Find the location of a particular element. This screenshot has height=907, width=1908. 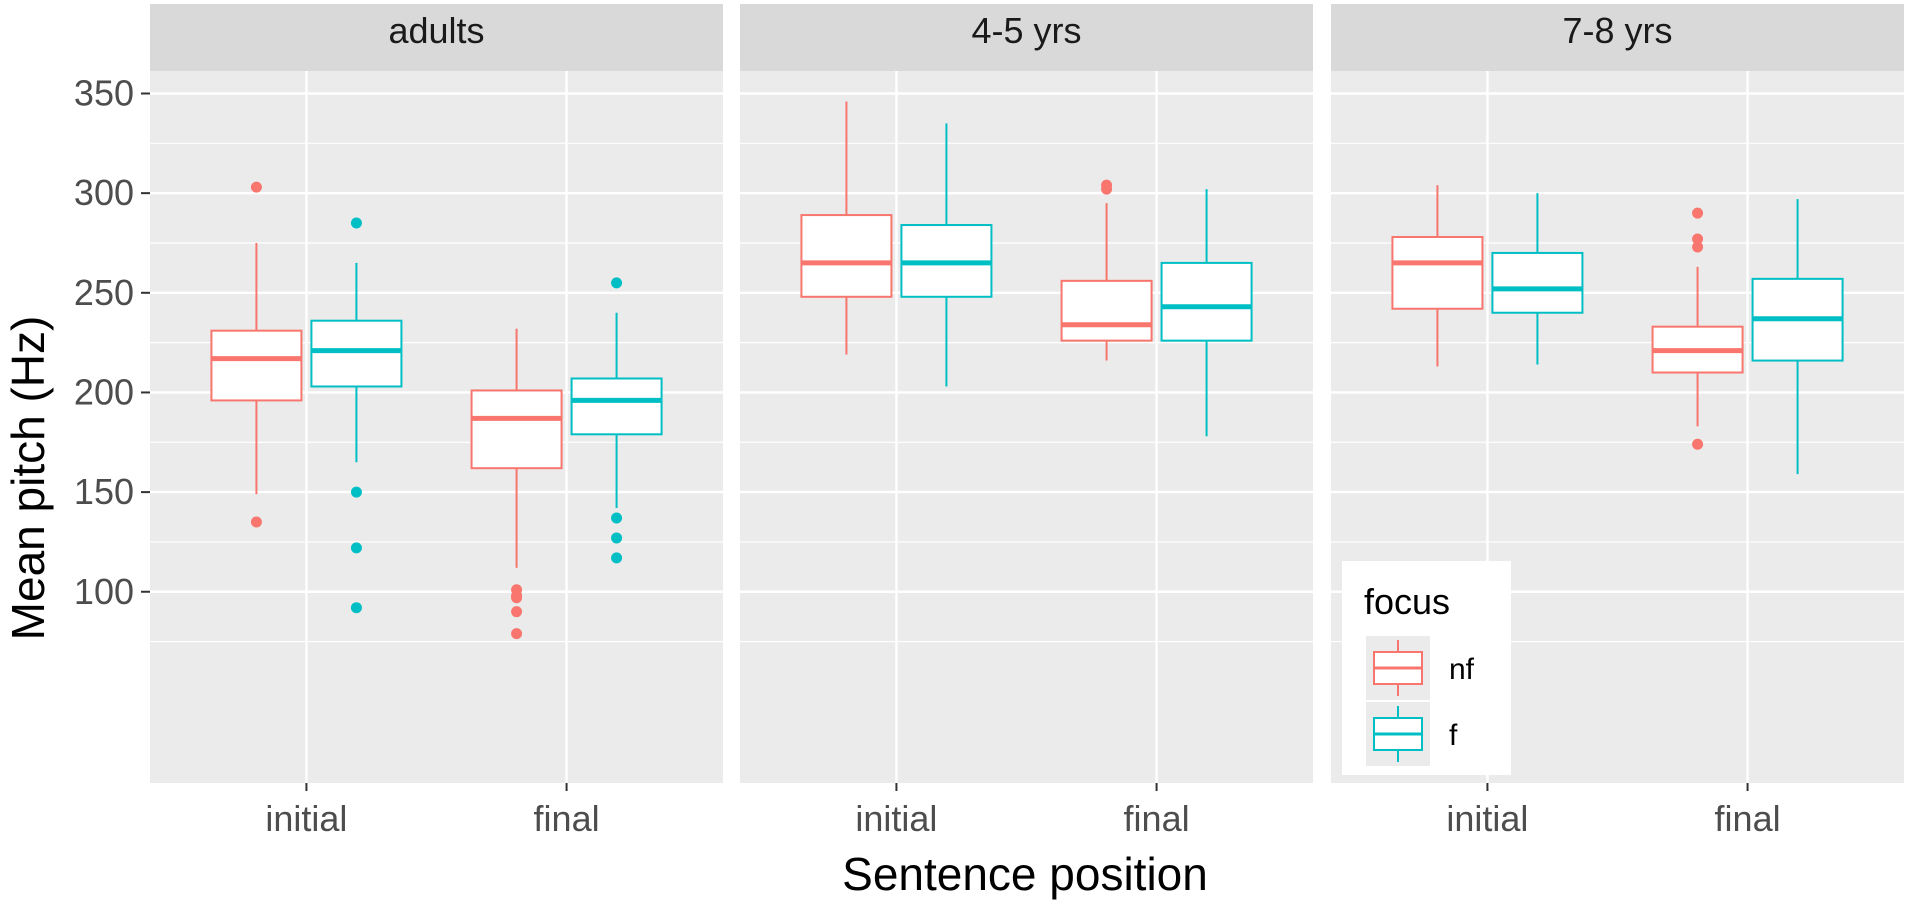

legend-label-nf: nf is located at coordinates (1462, 669).